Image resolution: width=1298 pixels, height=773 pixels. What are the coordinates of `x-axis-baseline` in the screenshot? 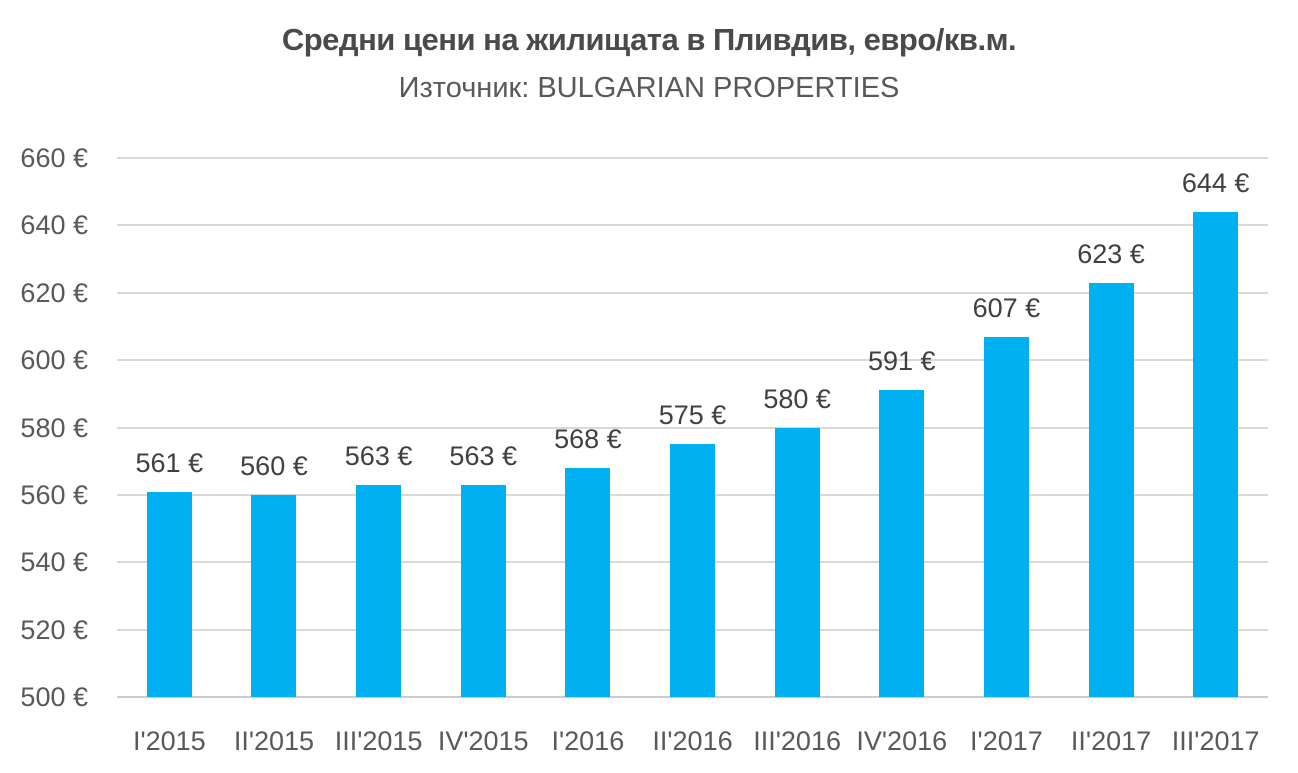 It's located at (692, 697).